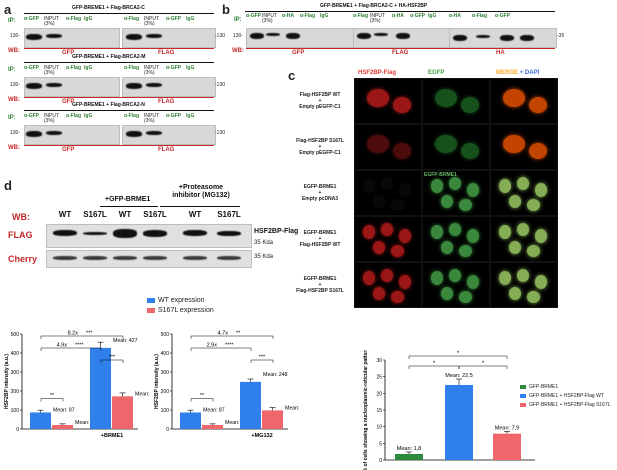 This screenshot has width=617, height=470. I want to click on panel-a-lane-label: IgG, so click(88, 68).